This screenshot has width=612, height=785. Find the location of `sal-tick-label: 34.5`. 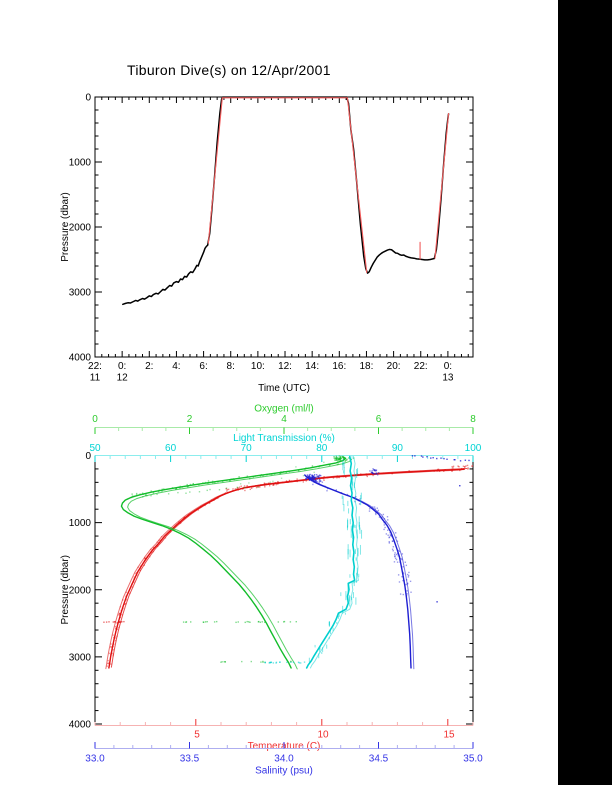

sal-tick-label: 34.5 is located at coordinates (379, 759).